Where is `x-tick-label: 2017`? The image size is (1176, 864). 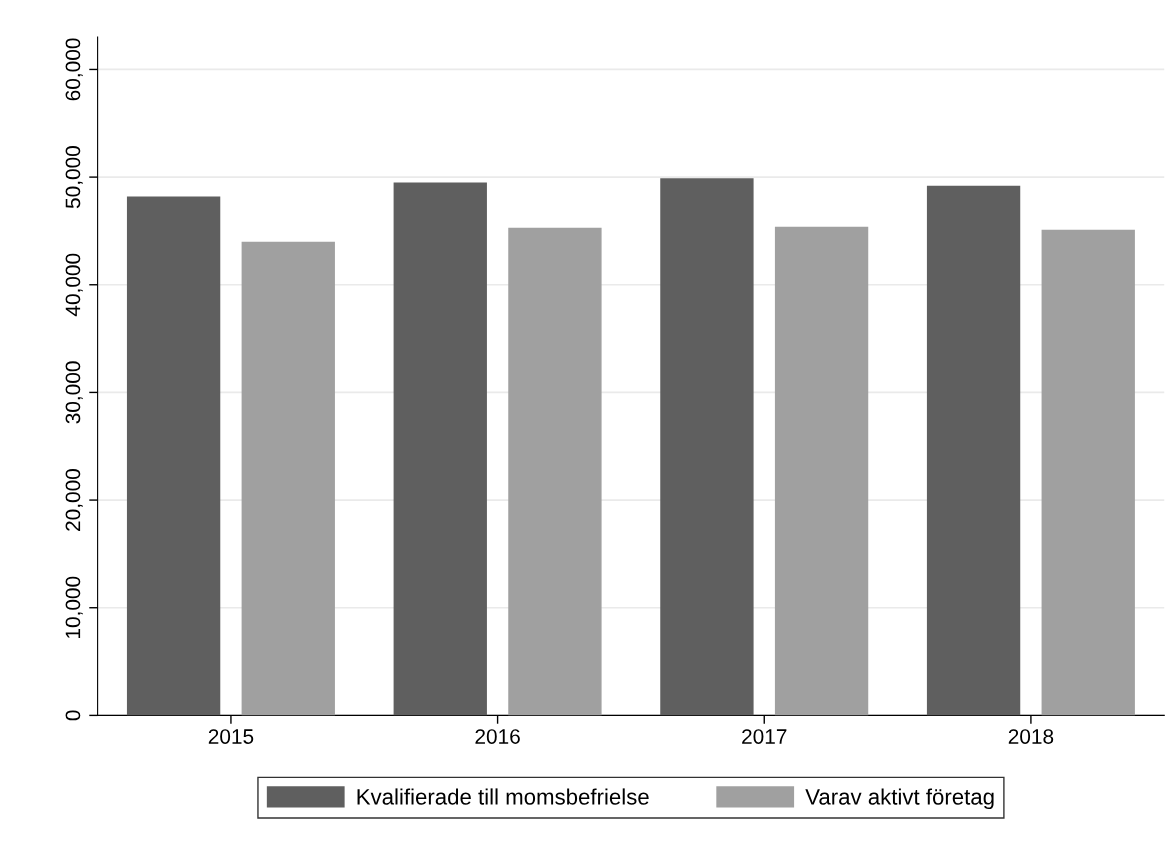
x-tick-label: 2017 is located at coordinates (764, 736).